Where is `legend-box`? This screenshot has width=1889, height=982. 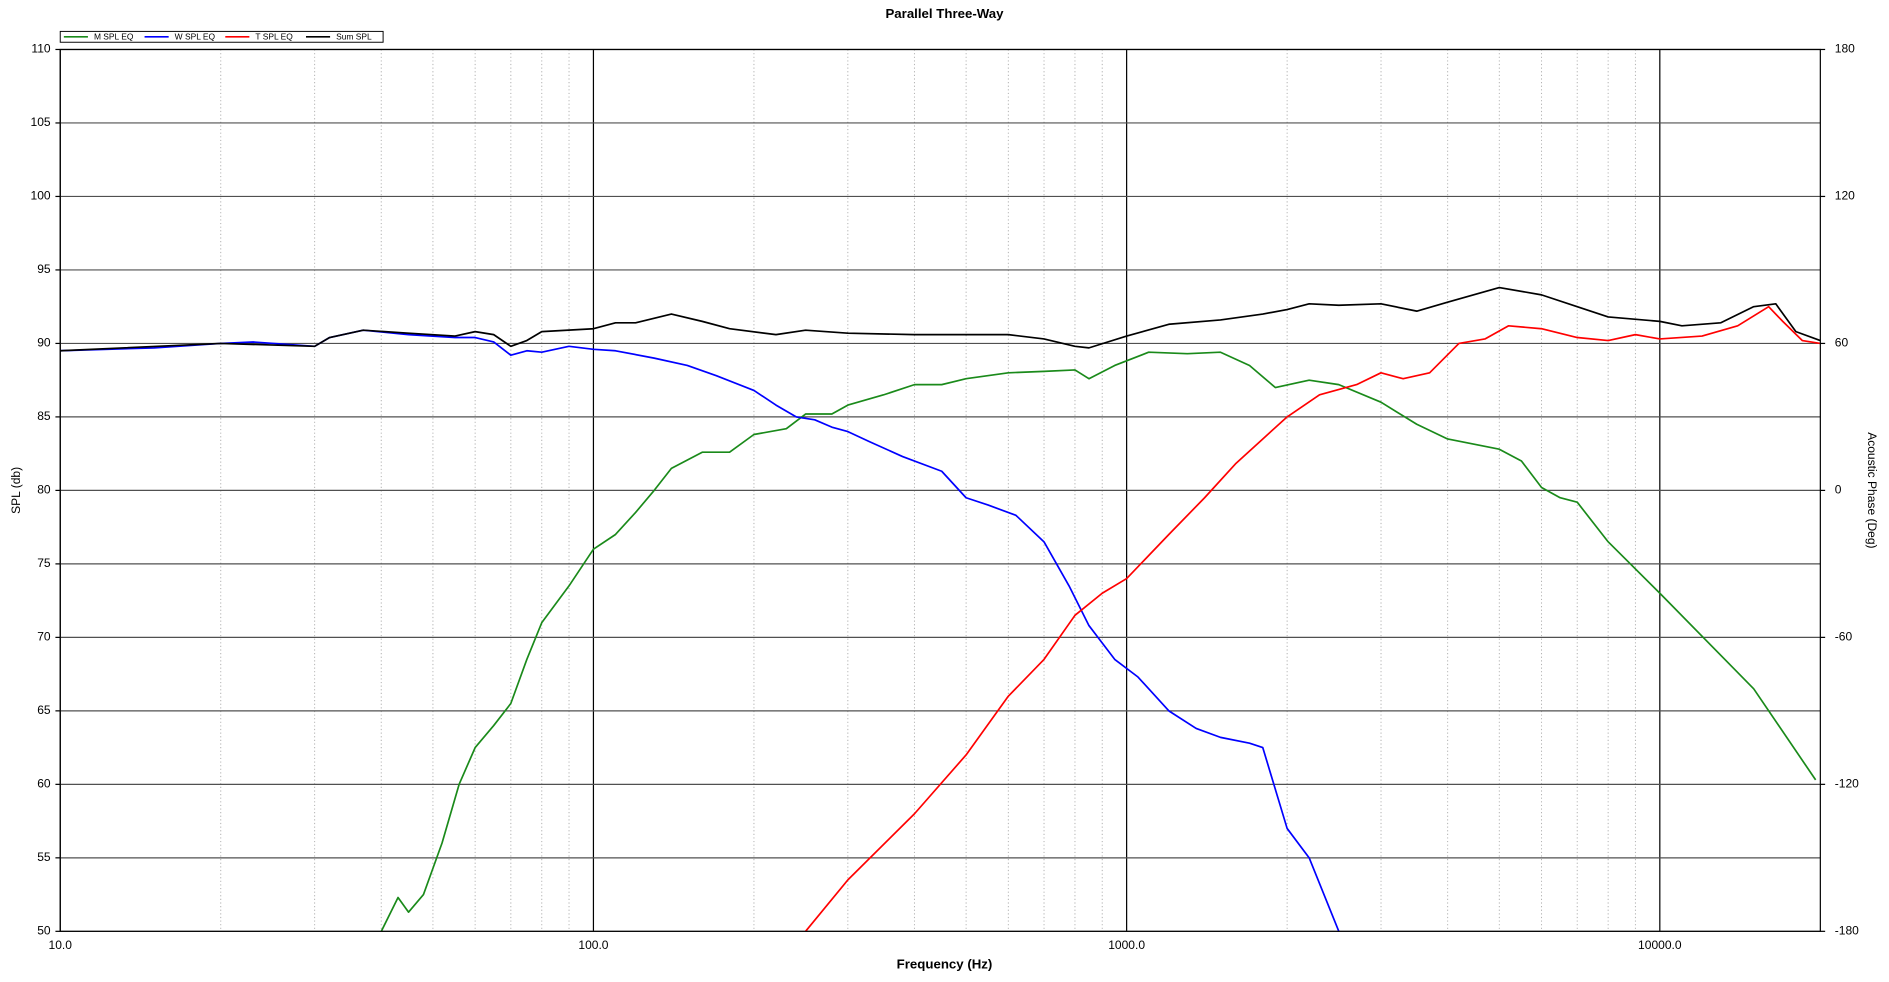 legend-box is located at coordinates (221, 36).